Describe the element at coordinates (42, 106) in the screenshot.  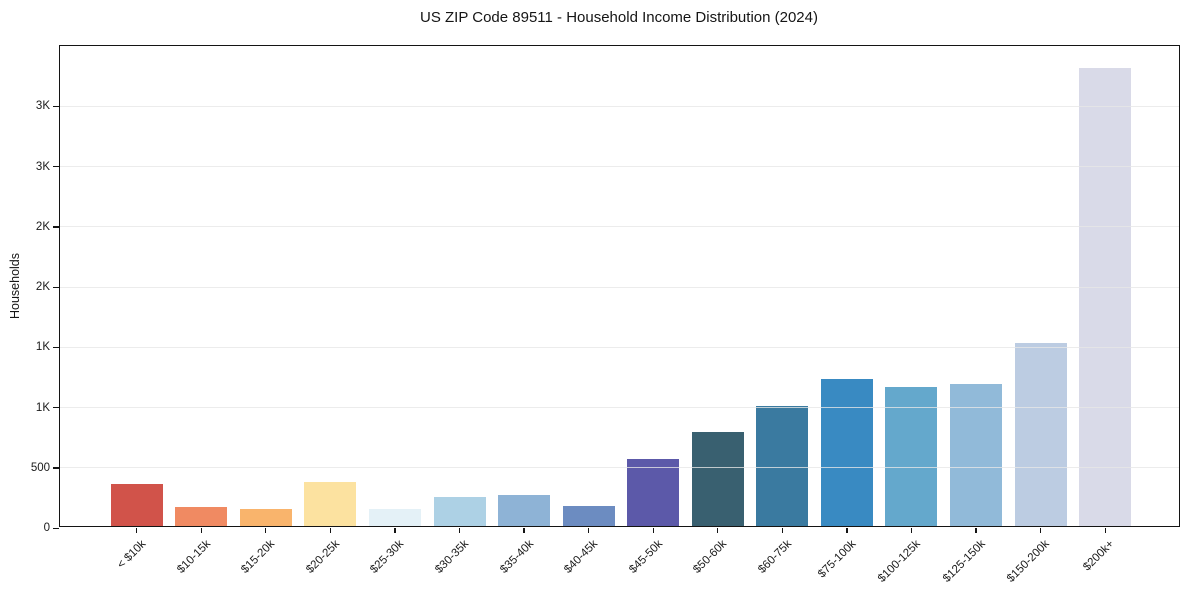
I see `y-tick-label-3500: 3K` at that location.